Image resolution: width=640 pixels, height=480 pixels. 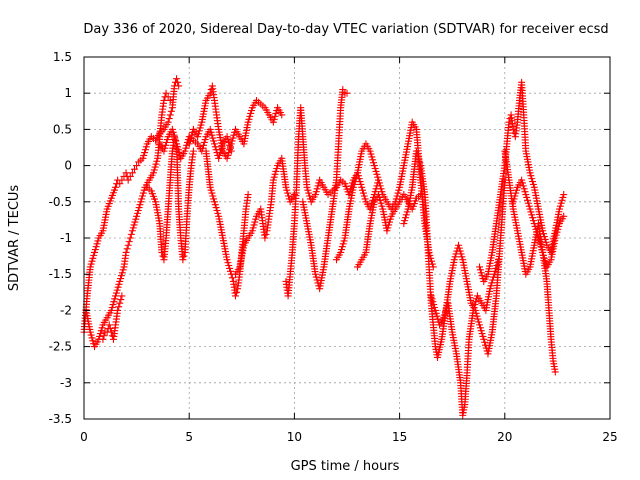 I want to click on x-tick-label: 15, so click(x=399, y=437).